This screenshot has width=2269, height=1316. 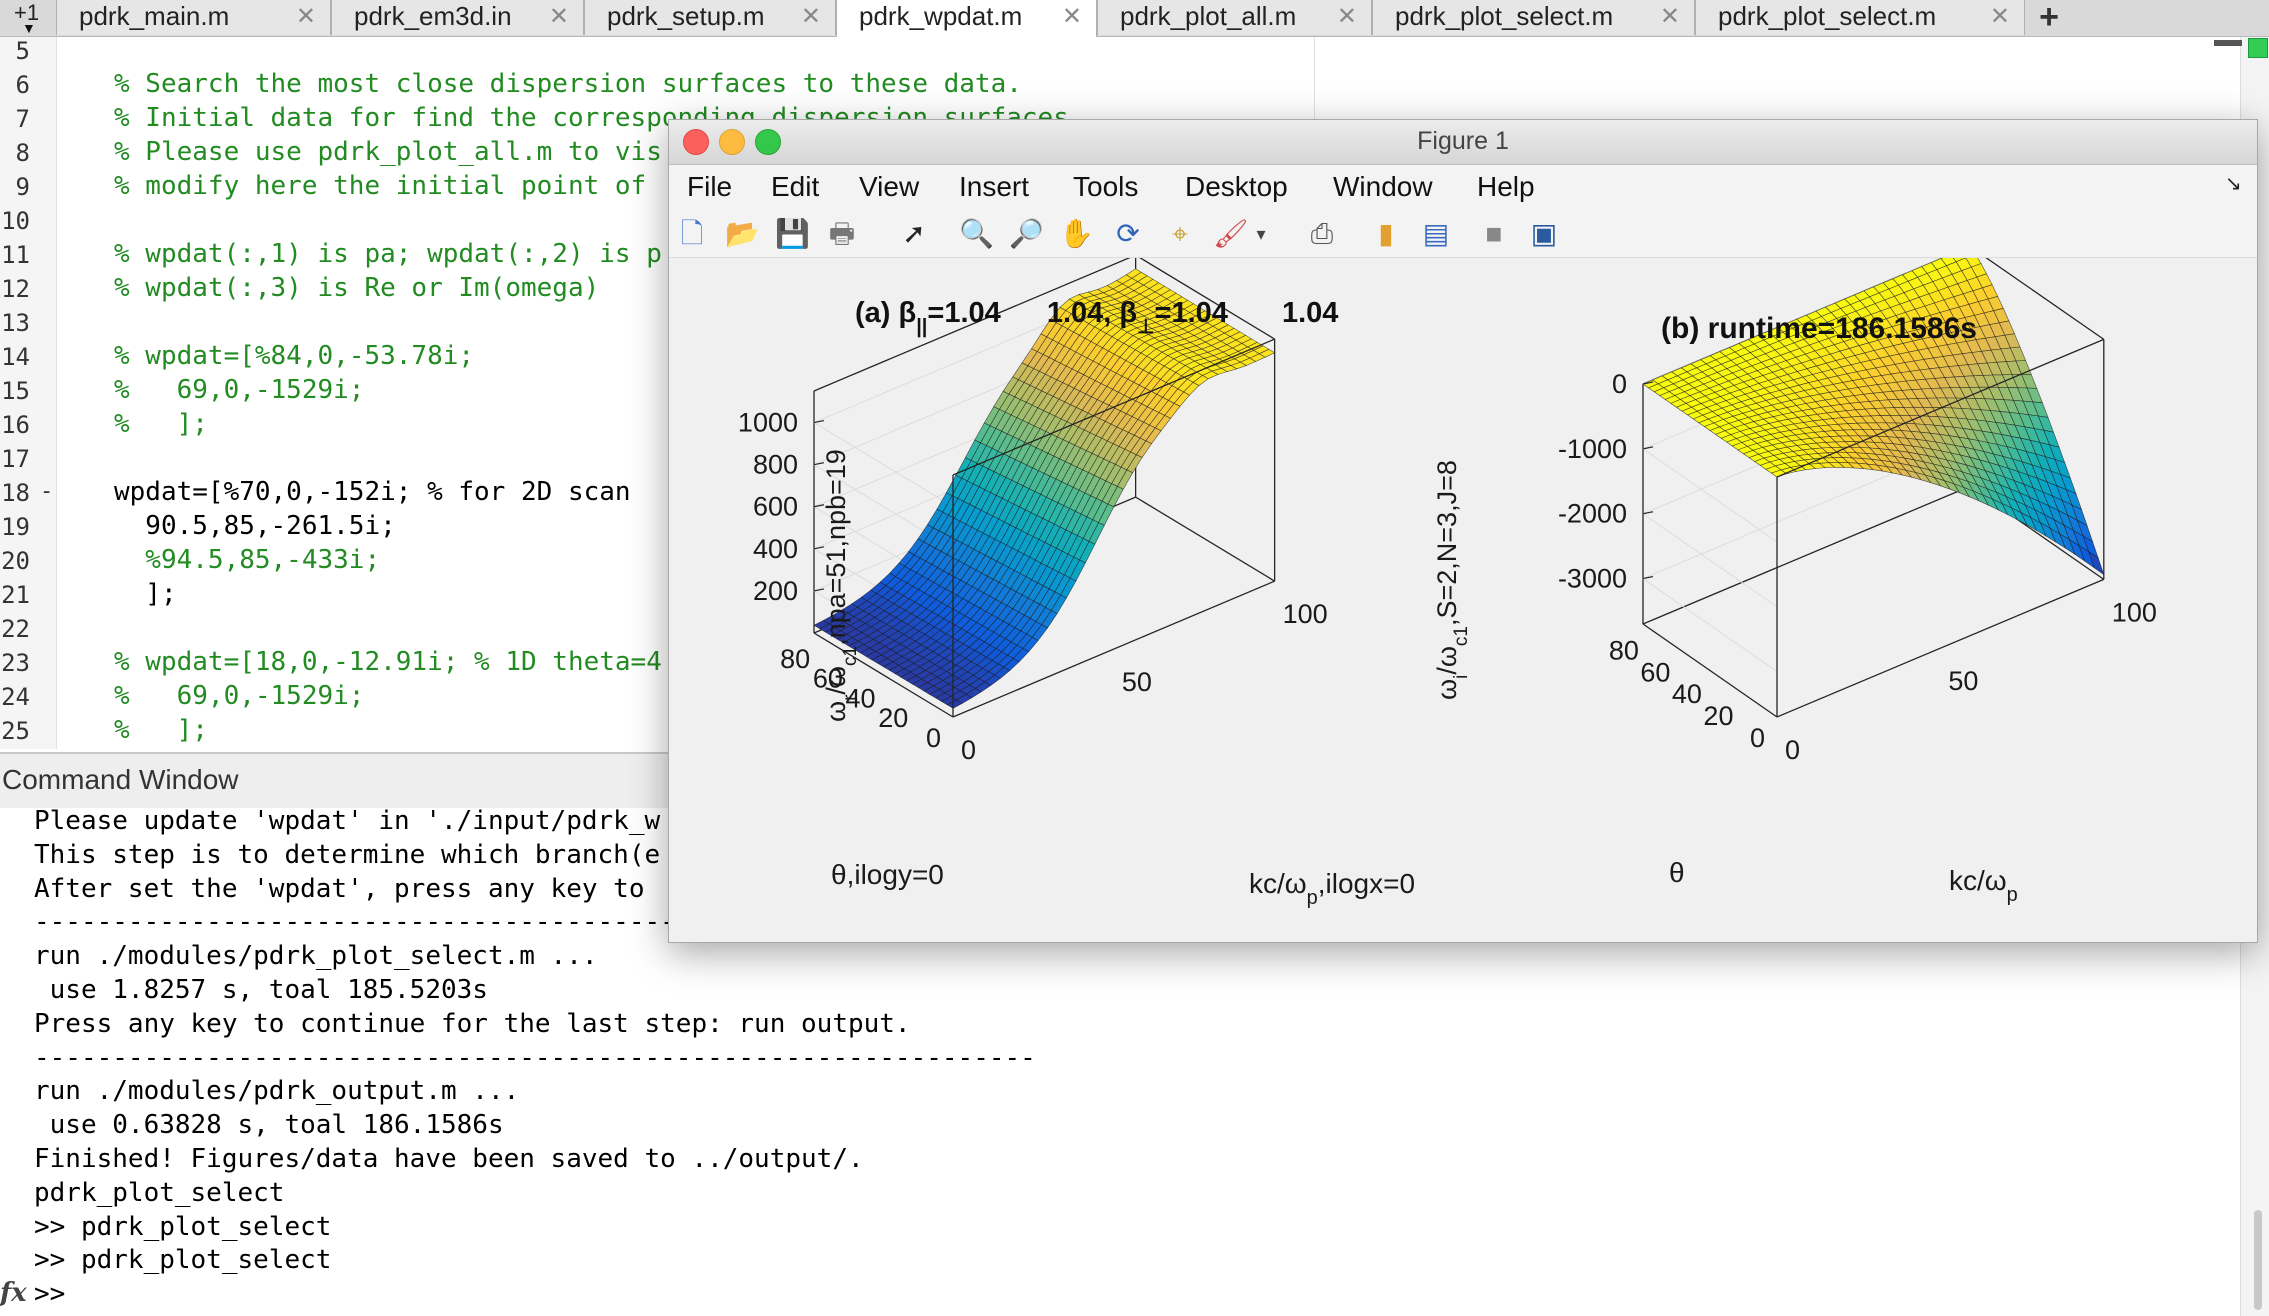 What do you see at coordinates (1506, 186) in the screenshot?
I see `menu-help: Help` at bounding box center [1506, 186].